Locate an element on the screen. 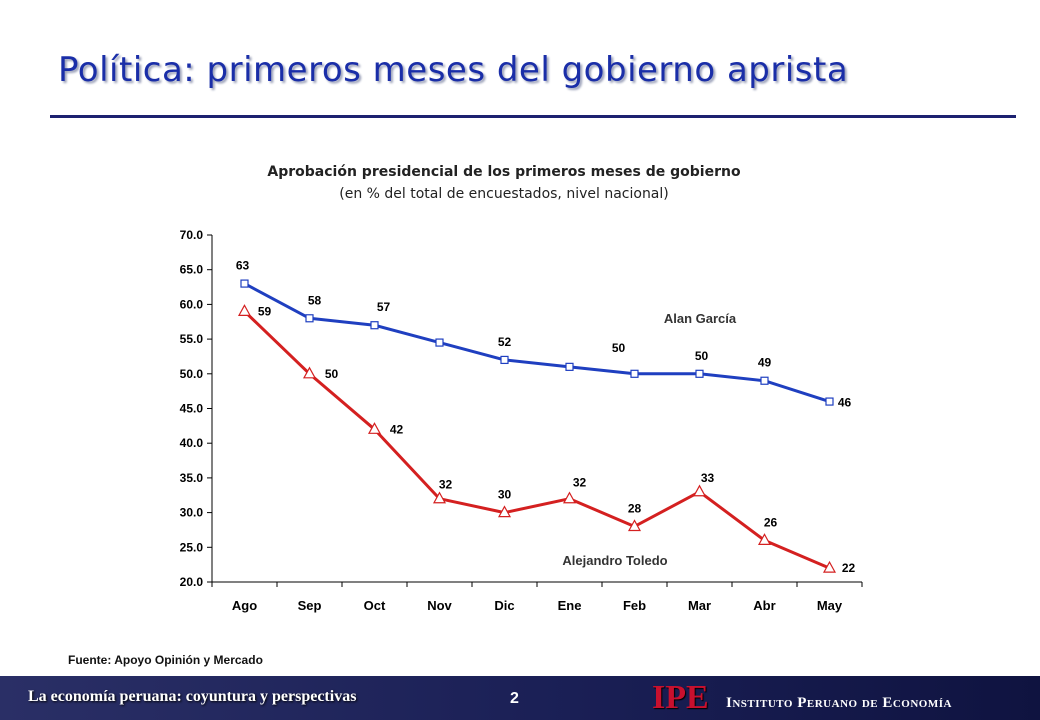 The image size is (1040, 720). data-label: 26 is located at coordinates (771, 522).